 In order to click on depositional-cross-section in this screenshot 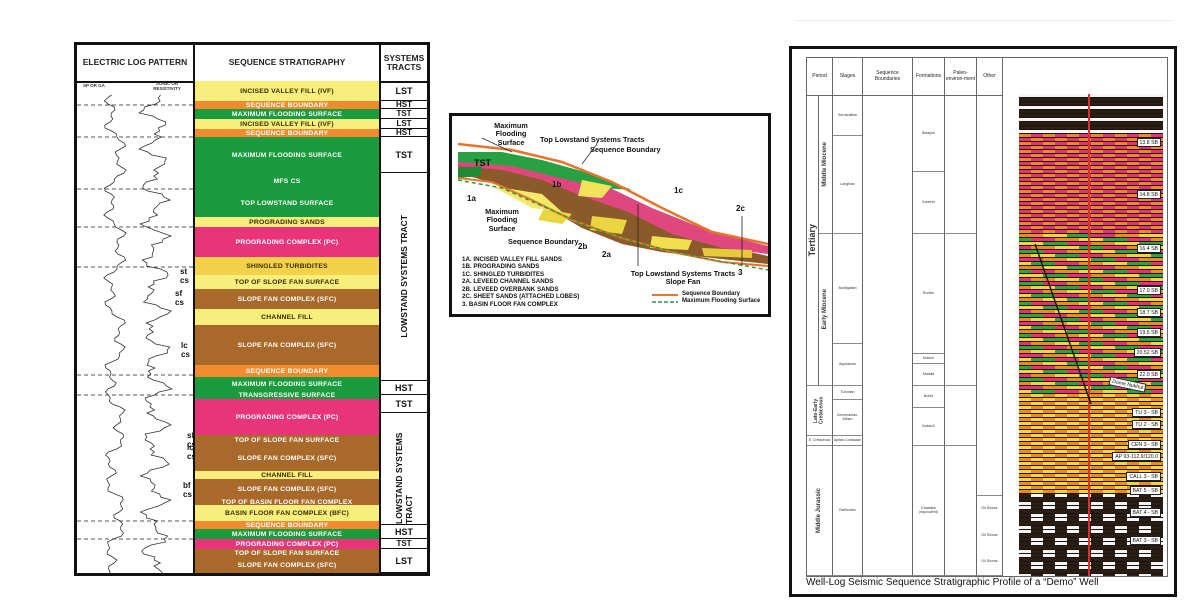, I will do `click(612, 220)`.